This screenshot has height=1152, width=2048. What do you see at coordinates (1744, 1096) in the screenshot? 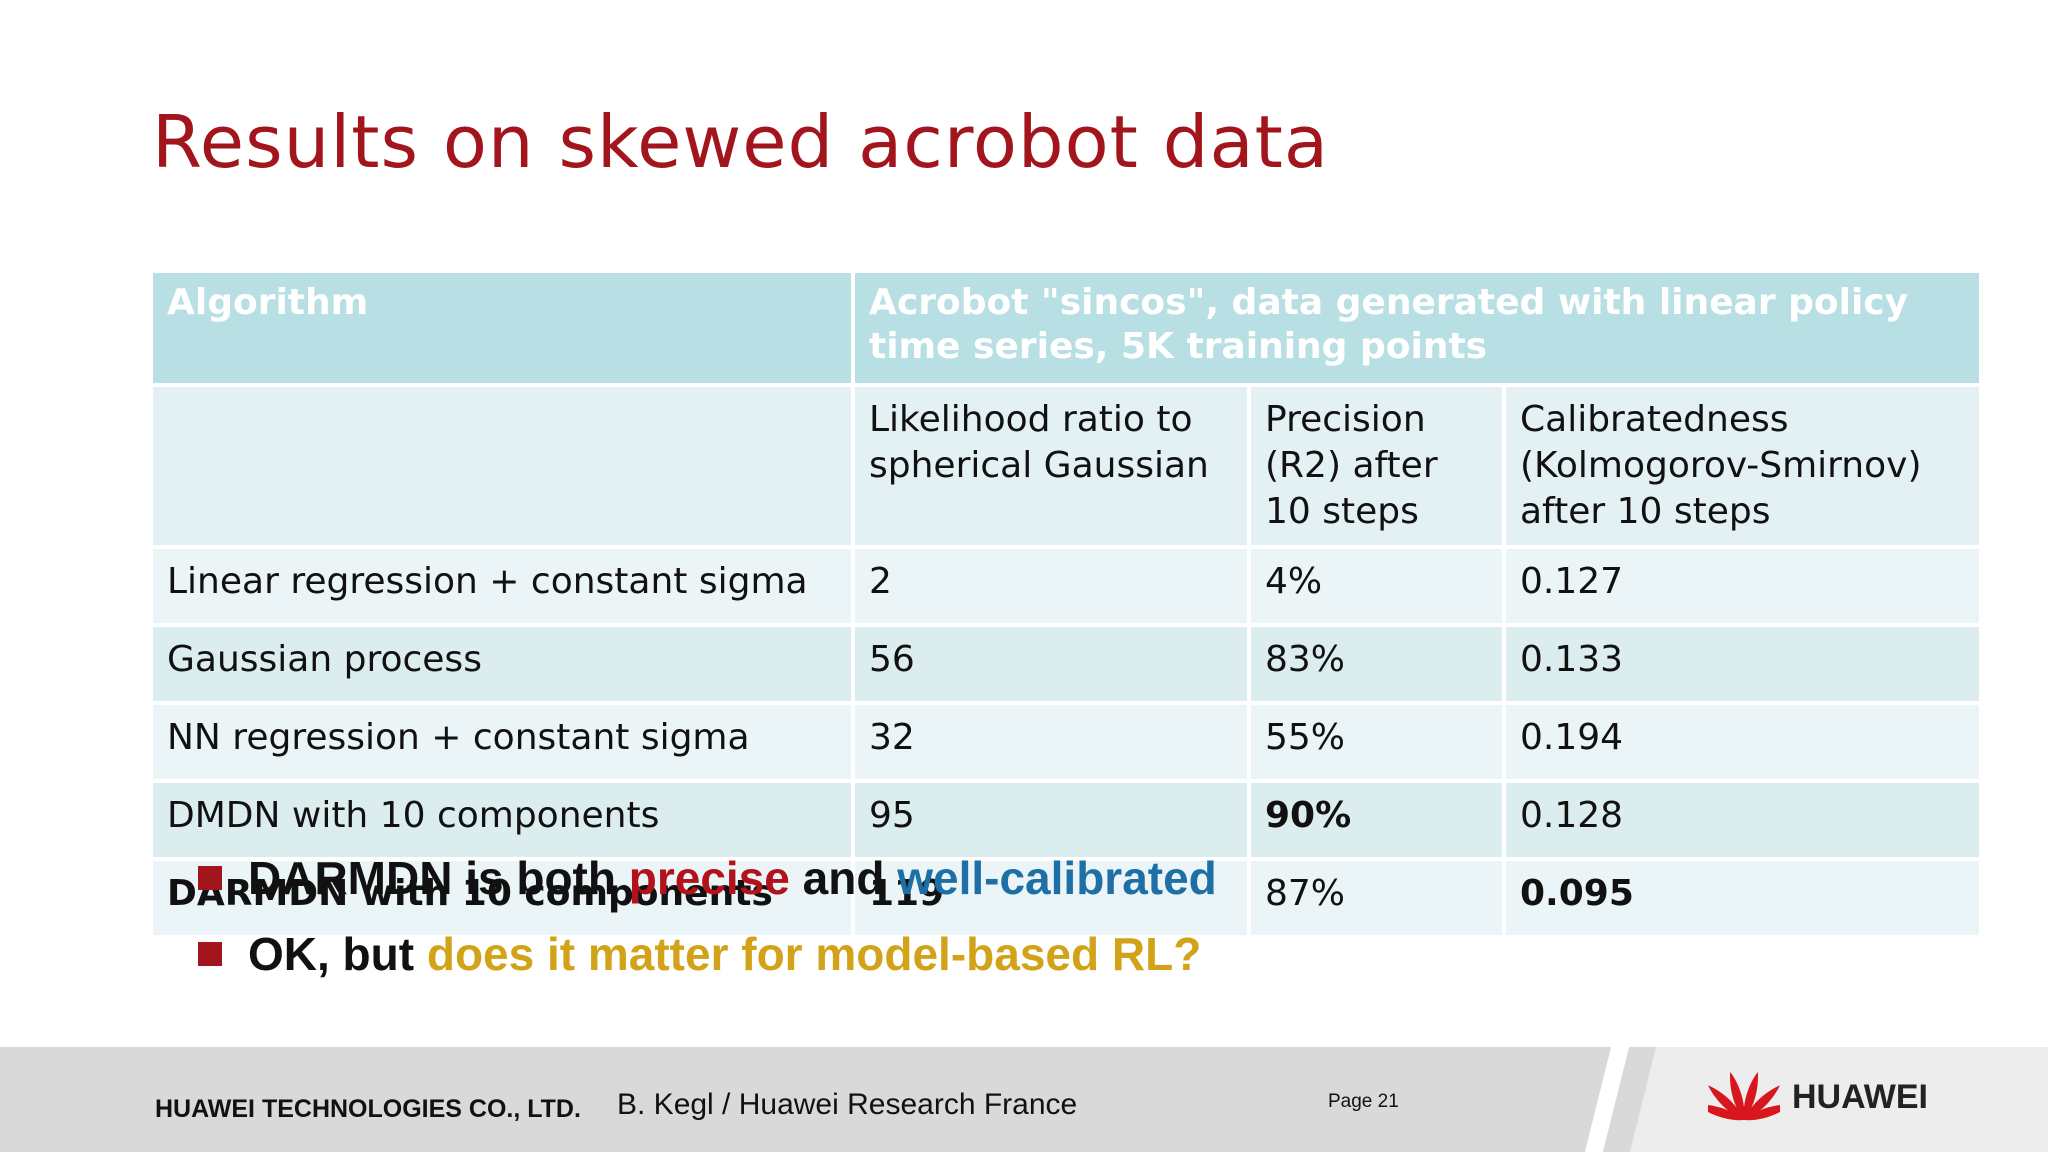
I see `huawei-petals-icon` at bounding box center [1744, 1096].